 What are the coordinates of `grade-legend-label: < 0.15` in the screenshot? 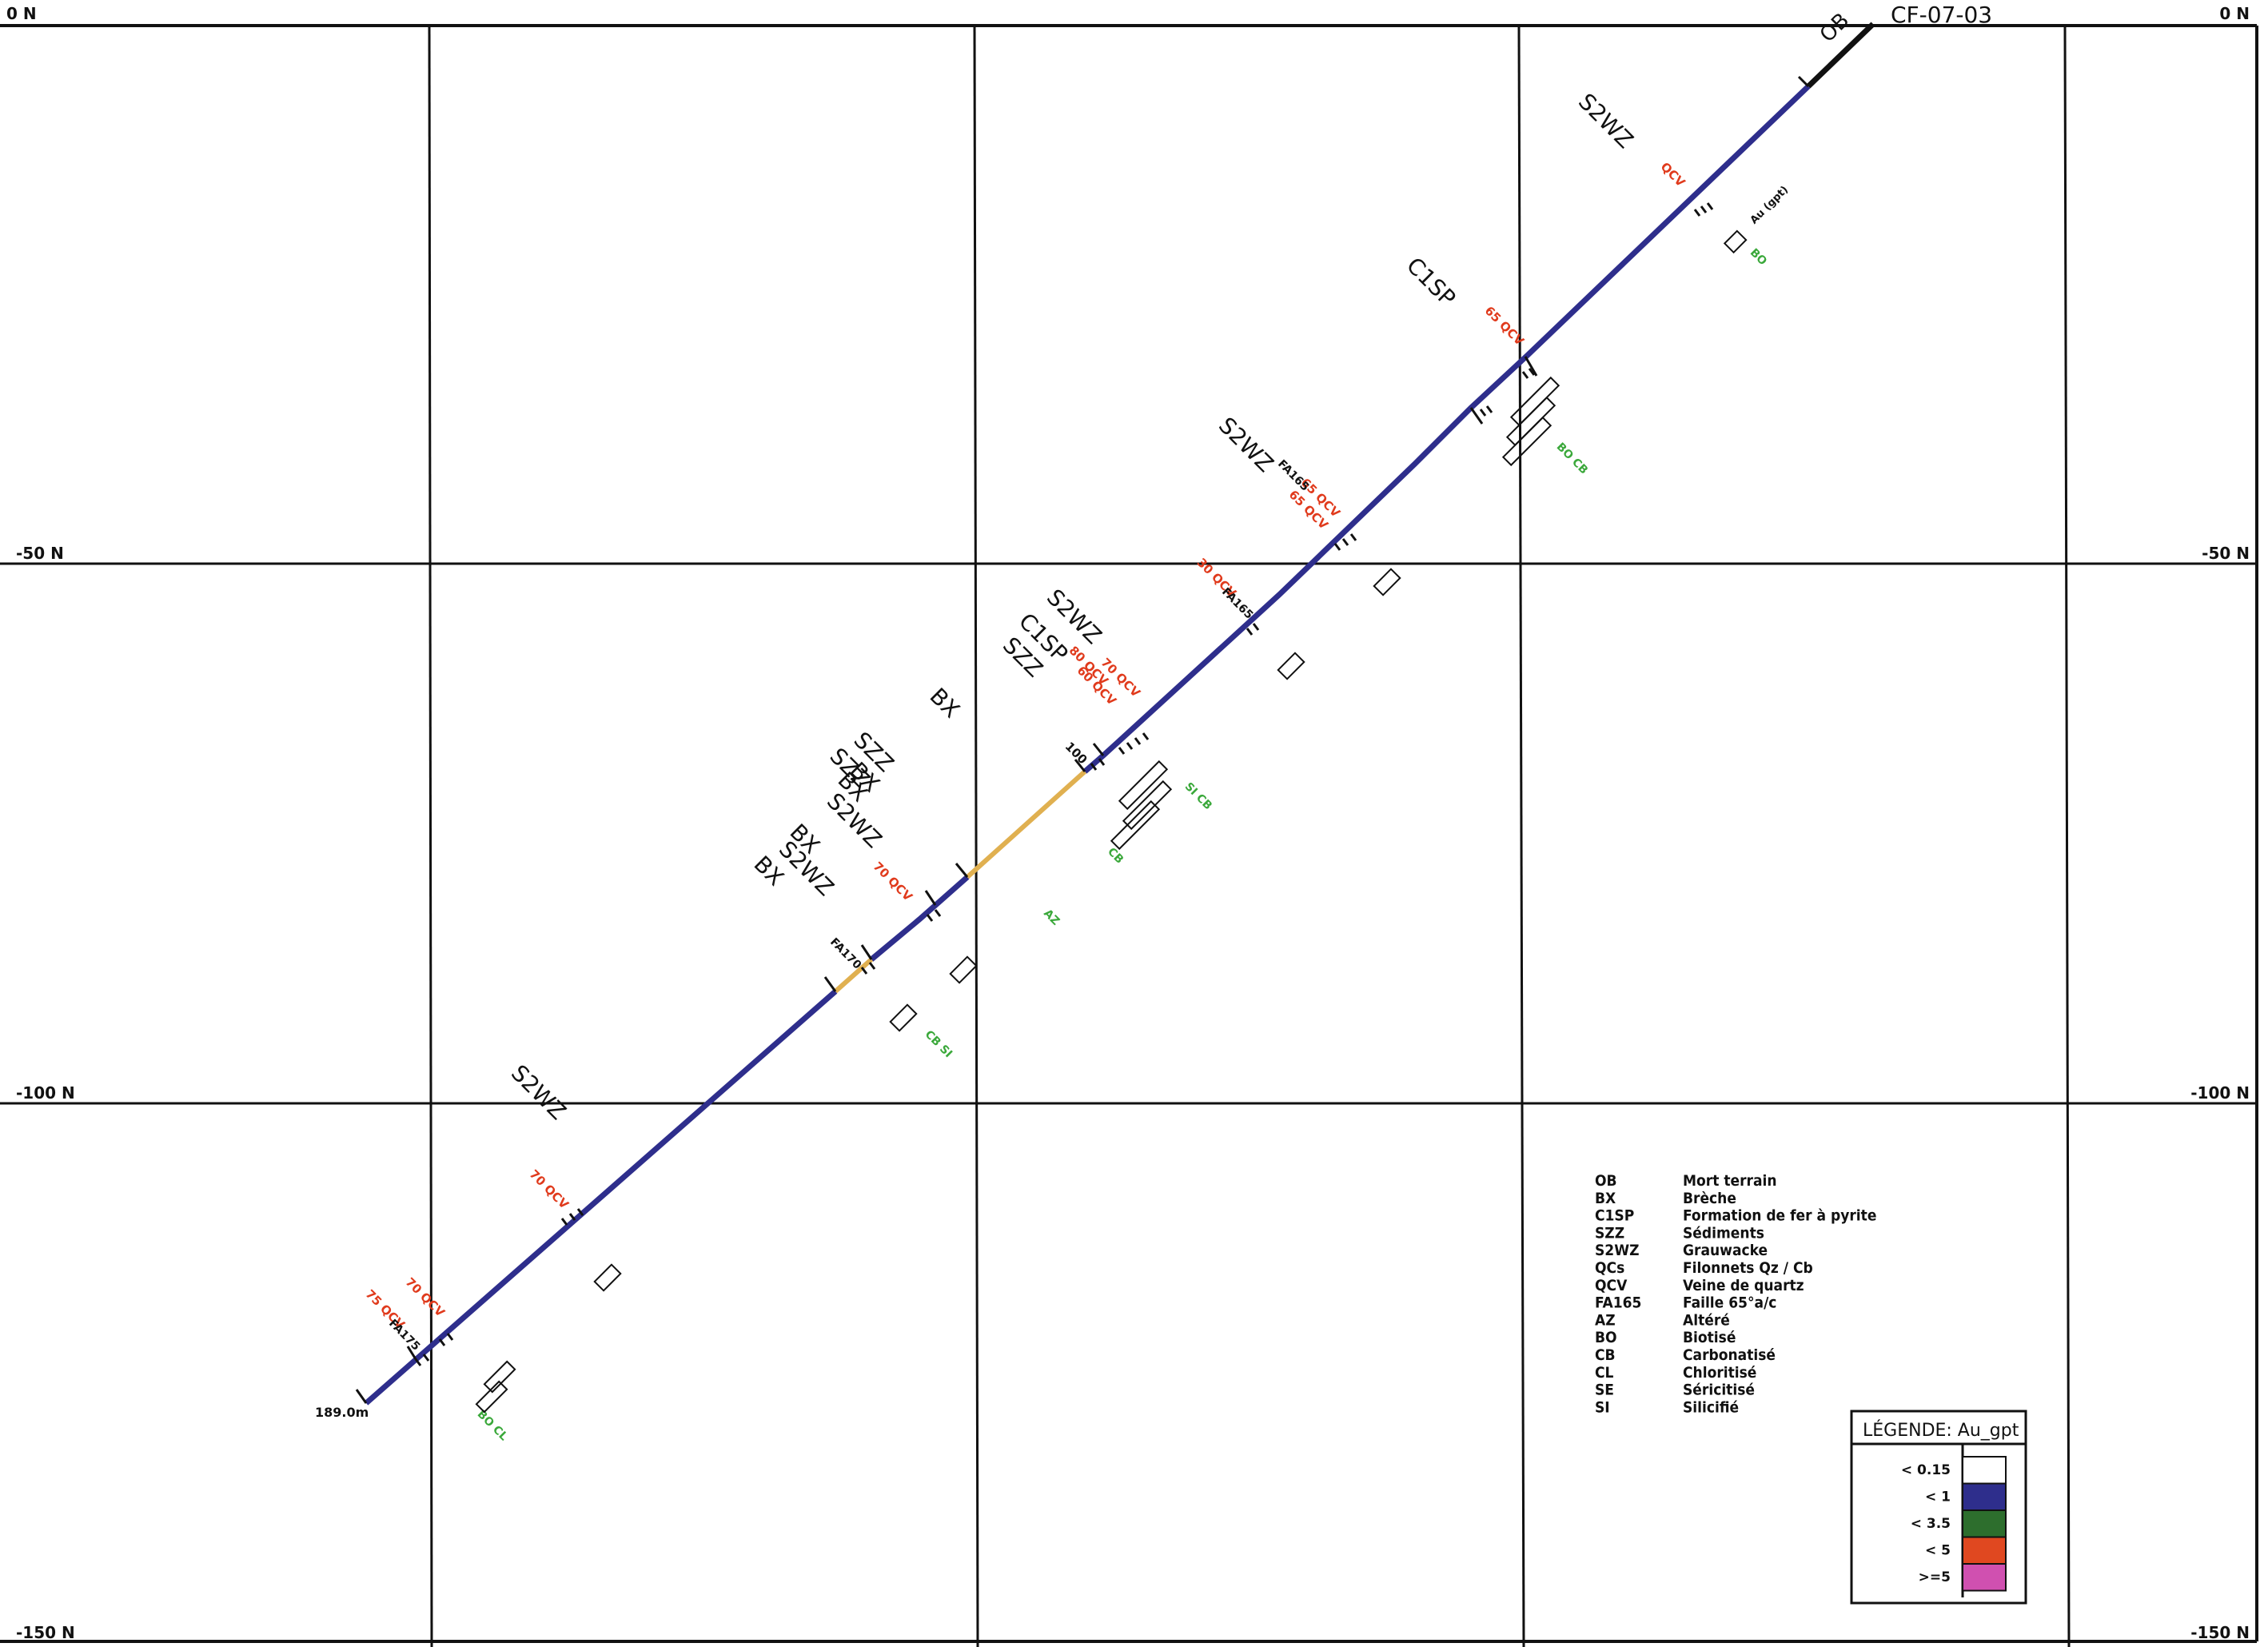 It's located at (1926, 1470).